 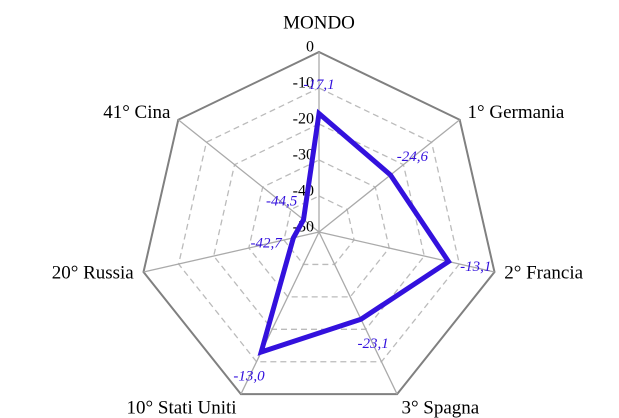 What do you see at coordinates (303, 119) in the screenshot?
I see `r-tick-label: -20` at bounding box center [303, 119].